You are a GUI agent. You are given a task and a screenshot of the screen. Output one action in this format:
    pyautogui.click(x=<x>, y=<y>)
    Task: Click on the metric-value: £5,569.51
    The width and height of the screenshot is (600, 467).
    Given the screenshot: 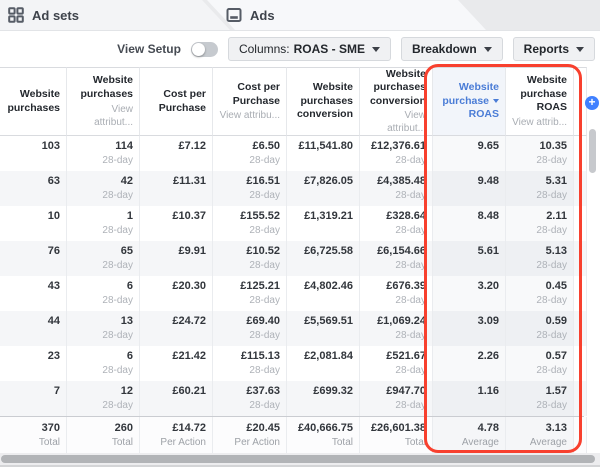 What is the action you would take?
    pyautogui.click(x=328, y=321)
    